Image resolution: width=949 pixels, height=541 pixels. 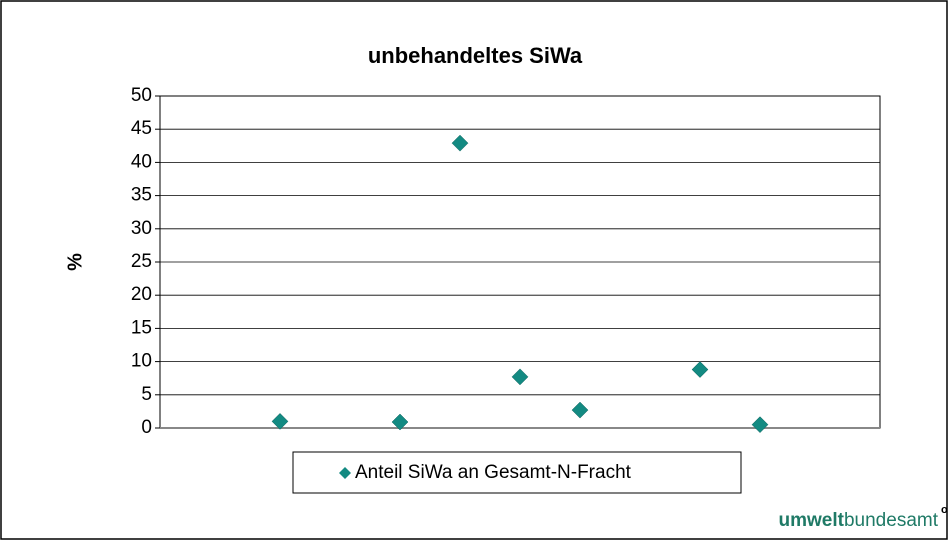 I want to click on logo-bold: umwelt, so click(x=812, y=520).